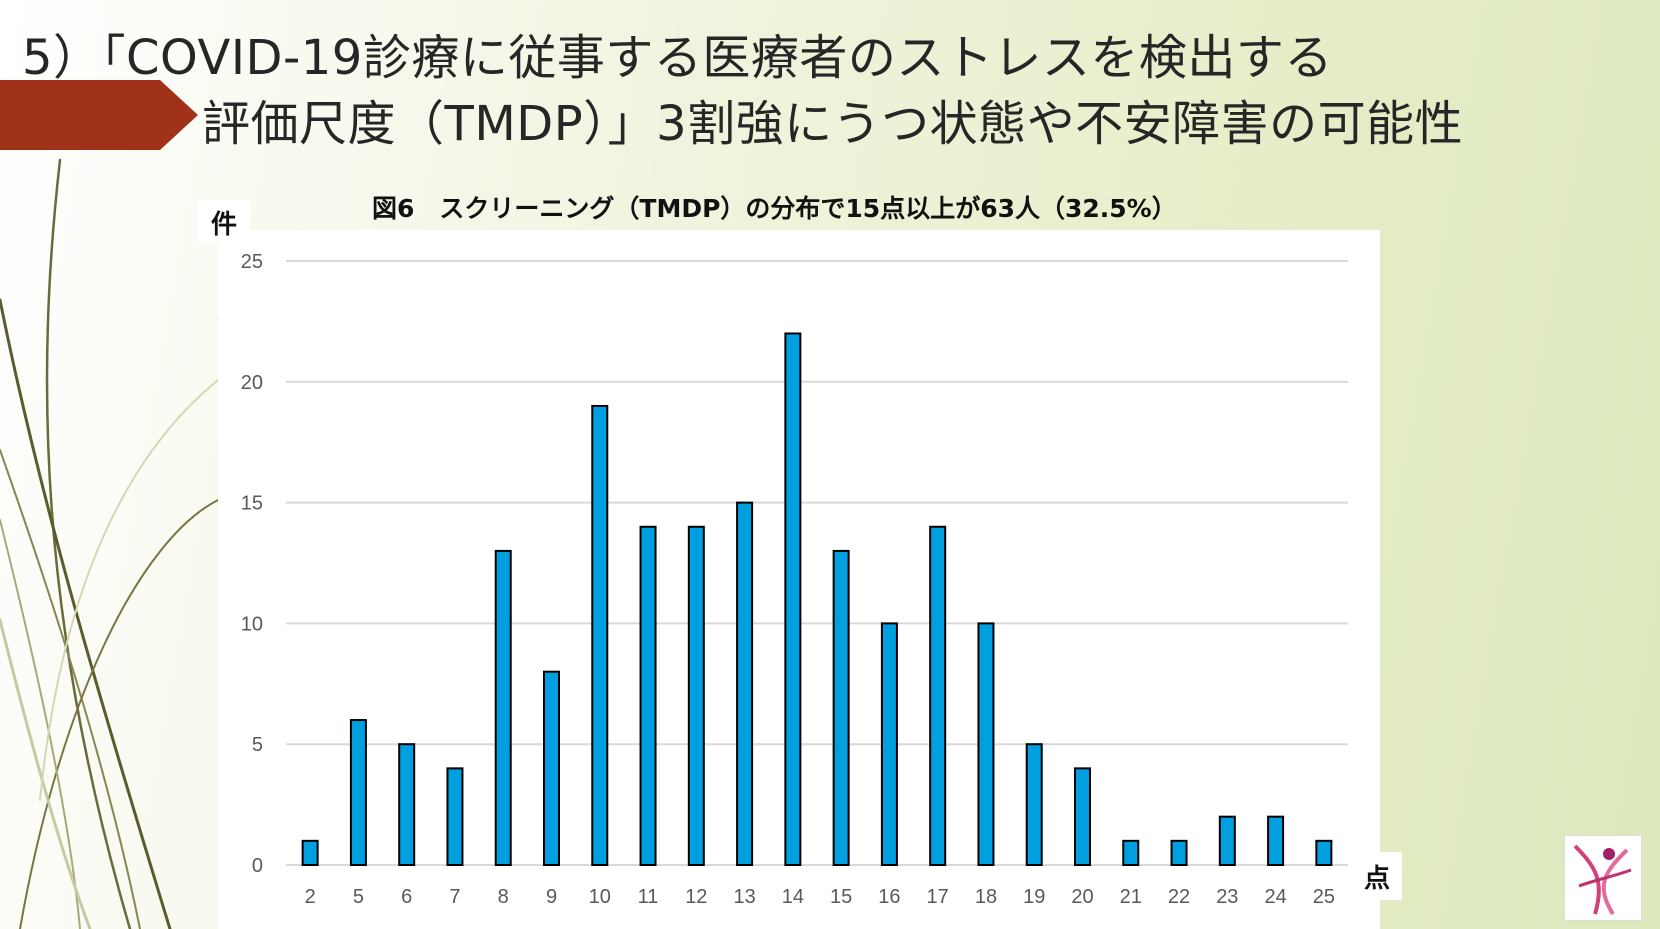 This screenshot has height=929, width=1660. What do you see at coordinates (889, 897) in the screenshot?
I see `x-tick-label: 16` at bounding box center [889, 897].